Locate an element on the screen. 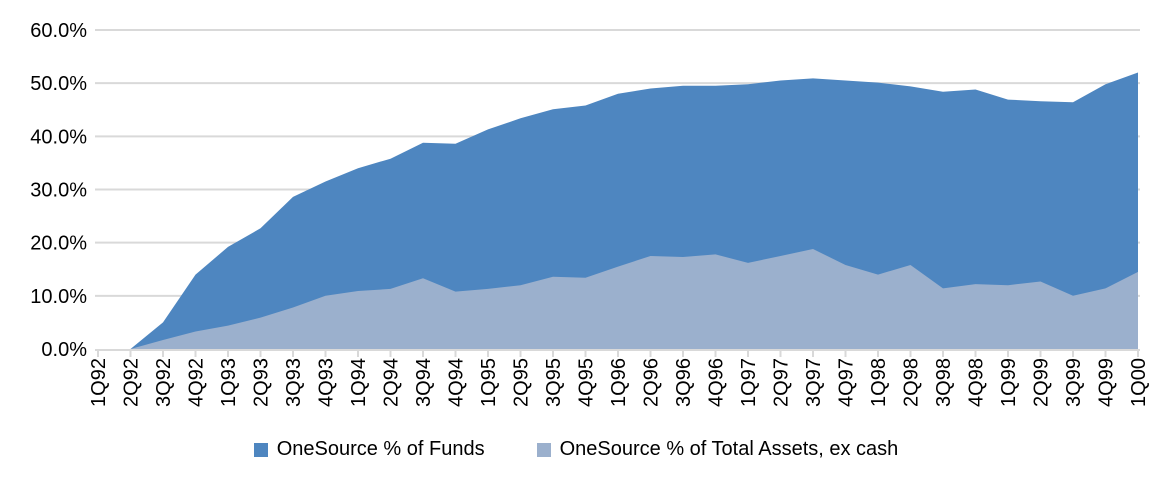 This screenshot has height=496, width=1152. x-axis-label: 4Q94 is located at coordinates (457, 382).